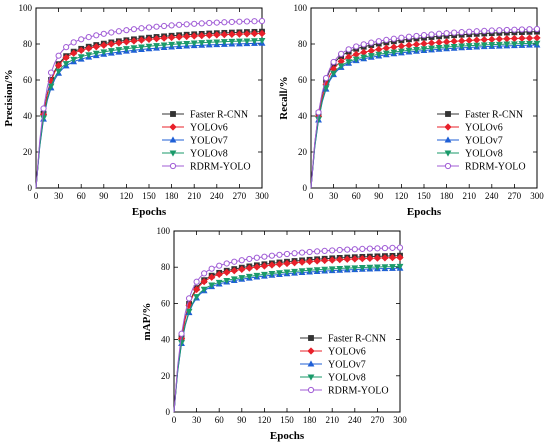  Describe the element at coordinates (265, 420) in the screenshot. I see `x-tick-label: 120` at that location.